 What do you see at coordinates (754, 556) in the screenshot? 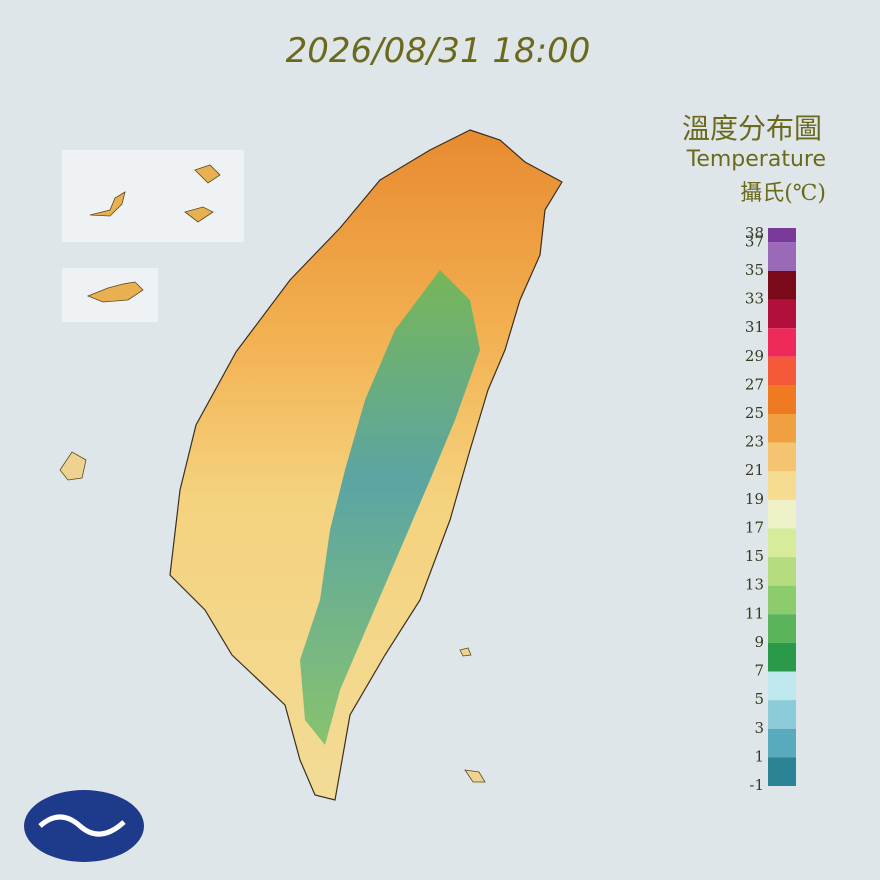
I see `colorbar-tick-label: 15` at bounding box center [754, 556].